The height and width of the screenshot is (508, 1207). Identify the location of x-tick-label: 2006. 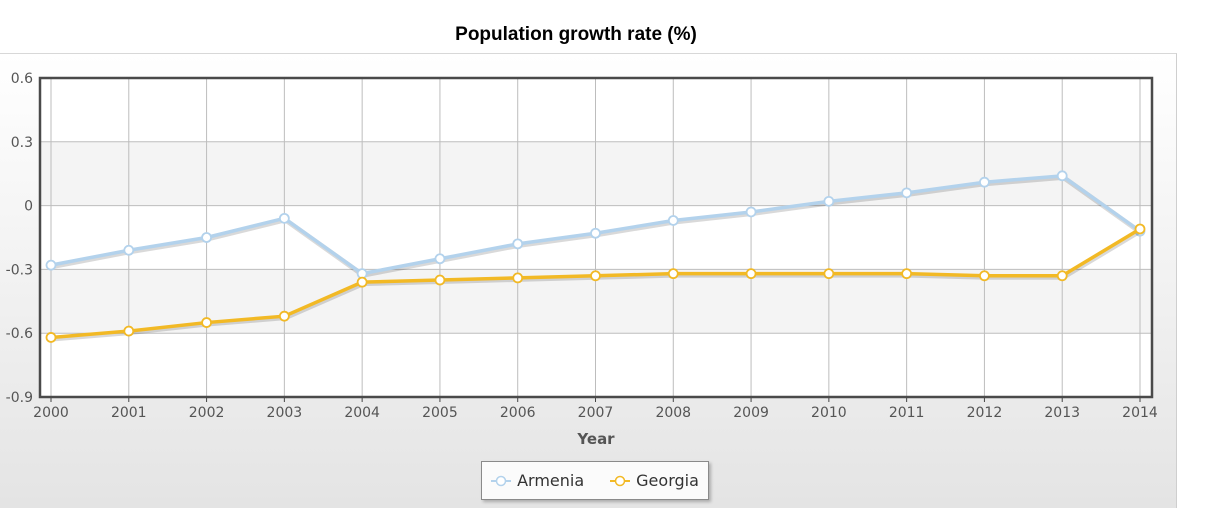
(518, 413).